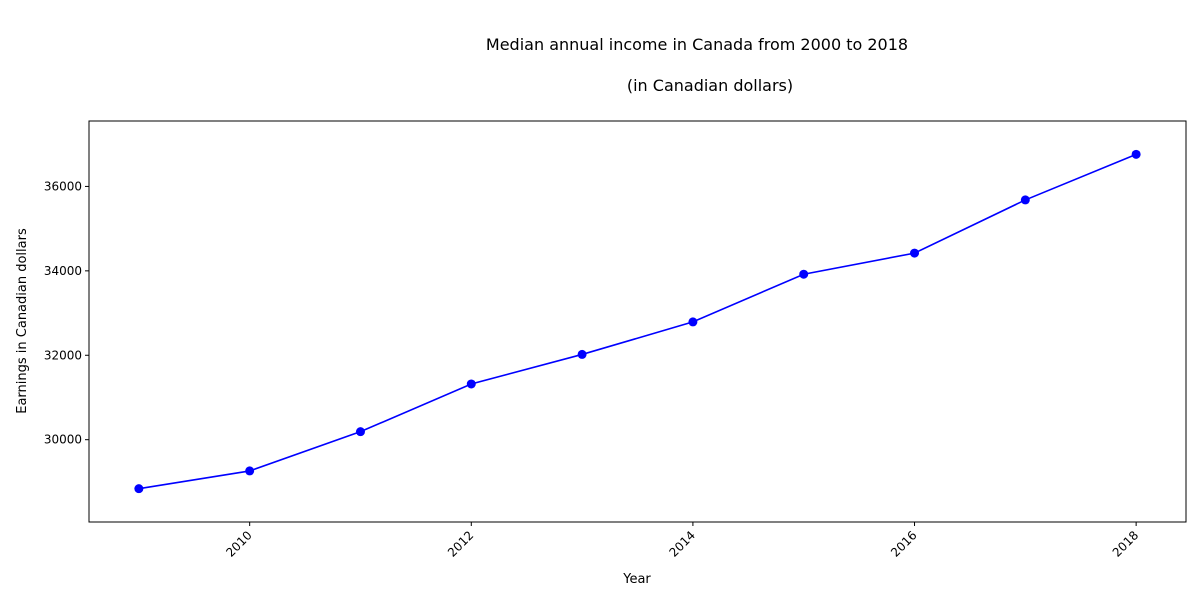  I want to click on x-tick-label: 2012, so click(460, 543).